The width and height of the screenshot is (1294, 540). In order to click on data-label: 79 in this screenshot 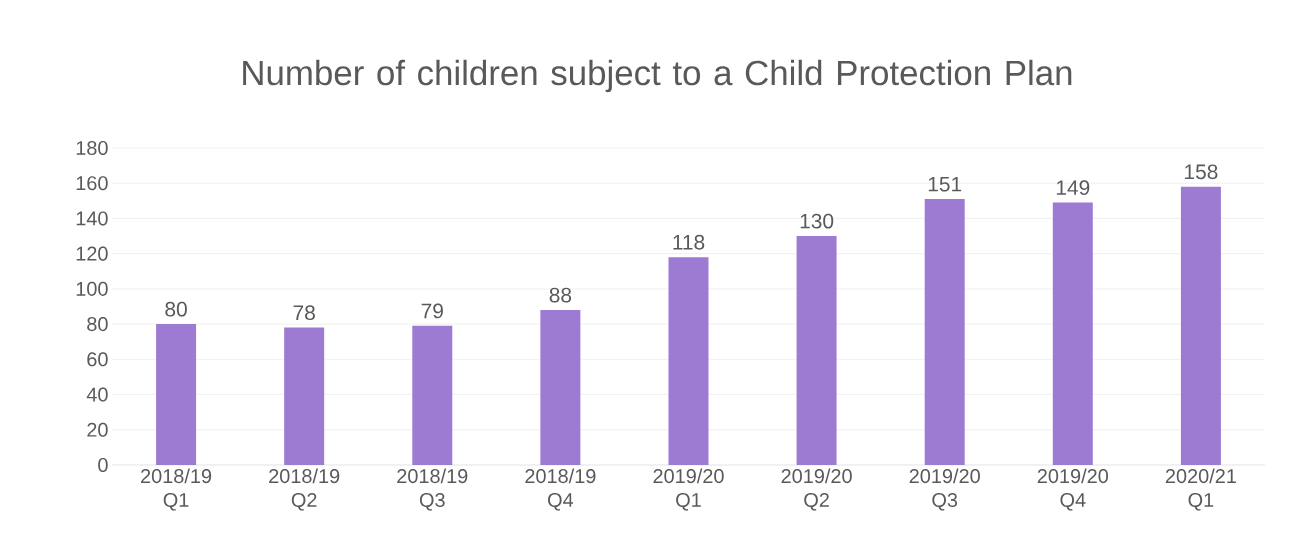, I will do `click(432, 311)`.